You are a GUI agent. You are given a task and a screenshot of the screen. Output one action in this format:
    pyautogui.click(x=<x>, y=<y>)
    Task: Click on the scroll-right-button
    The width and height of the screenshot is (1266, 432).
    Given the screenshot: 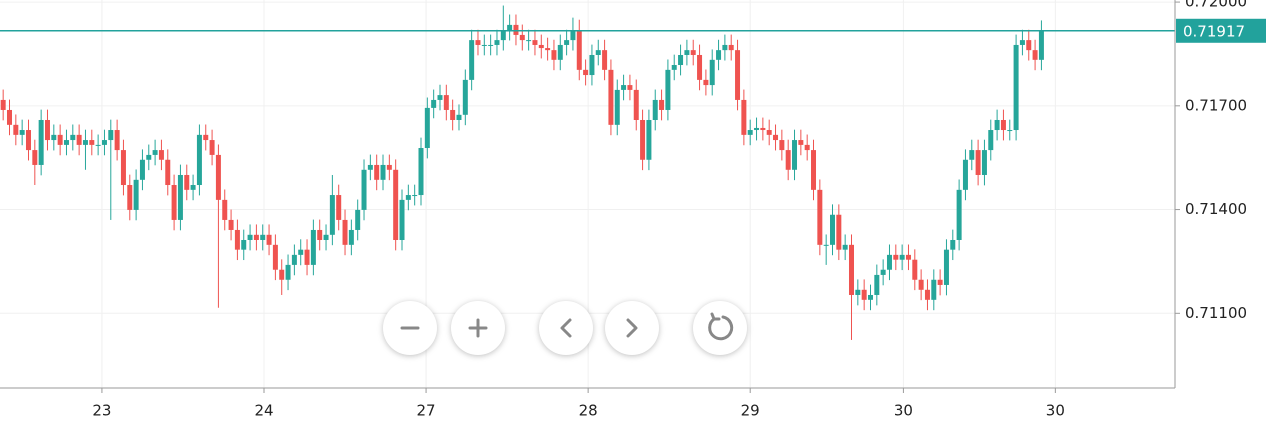 What is the action you would take?
    pyautogui.click(x=632, y=328)
    